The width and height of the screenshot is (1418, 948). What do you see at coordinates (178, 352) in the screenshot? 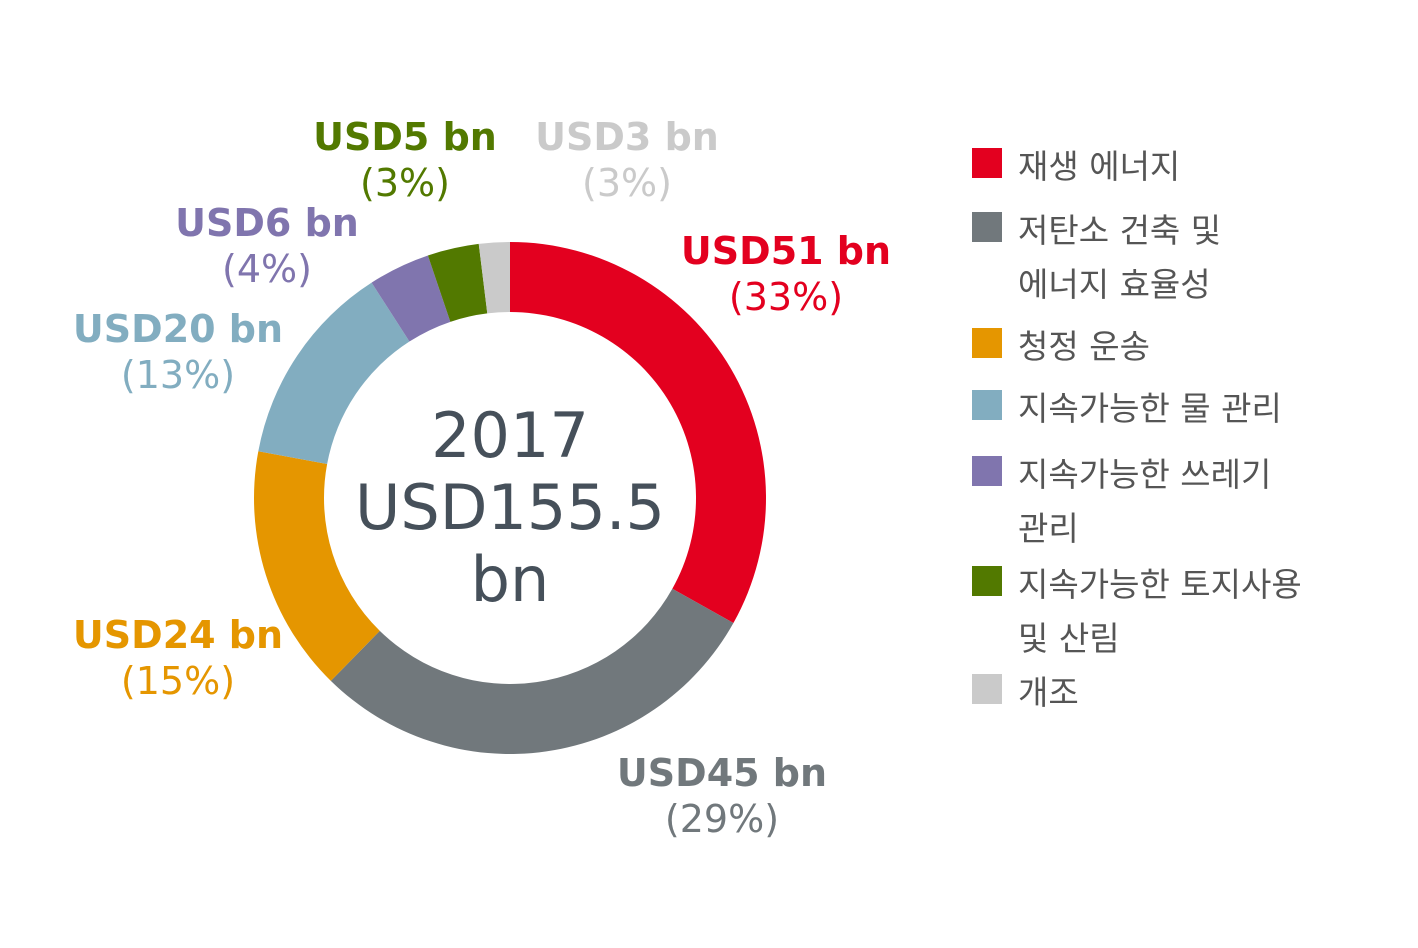
I see `slice-label-water-management: USD20 bn (13%)` at bounding box center [178, 352].